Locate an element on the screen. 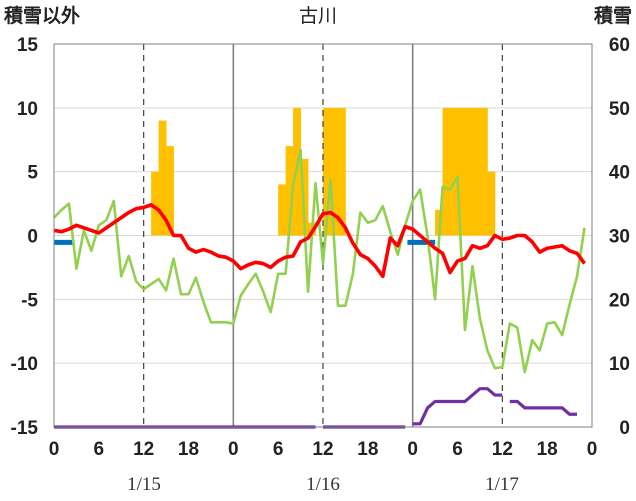 The image size is (636, 501). left-tick-label: -15 is located at coordinates (25, 428).